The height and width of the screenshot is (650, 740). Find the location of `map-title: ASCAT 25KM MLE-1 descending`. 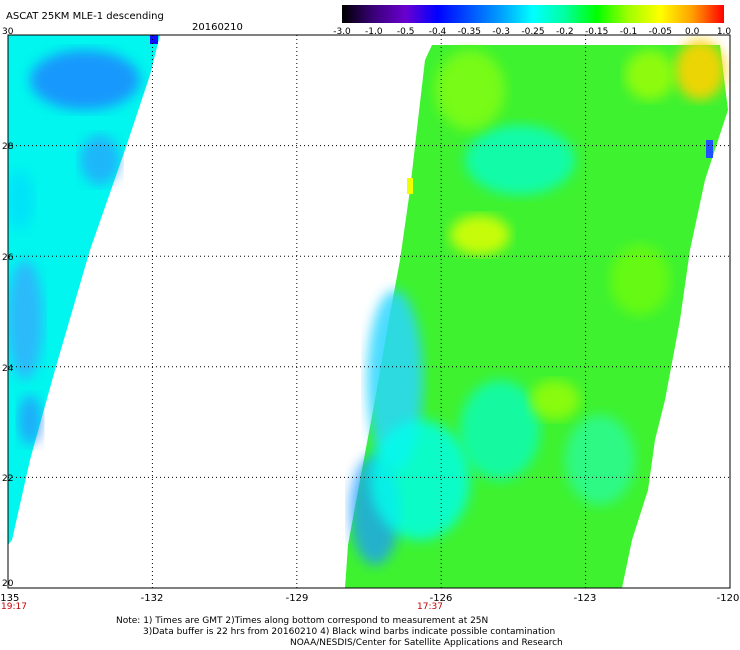

map-title: ASCAT 25KM MLE-1 descending is located at coordinates (85, 16).